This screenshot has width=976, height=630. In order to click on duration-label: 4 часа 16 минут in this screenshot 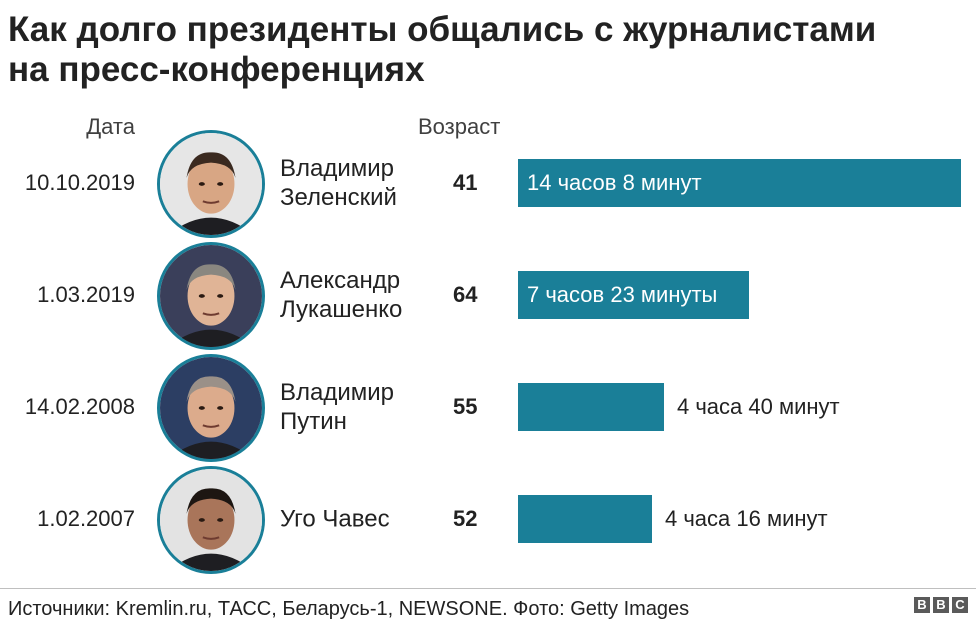, I will do `click(746, 518)`.